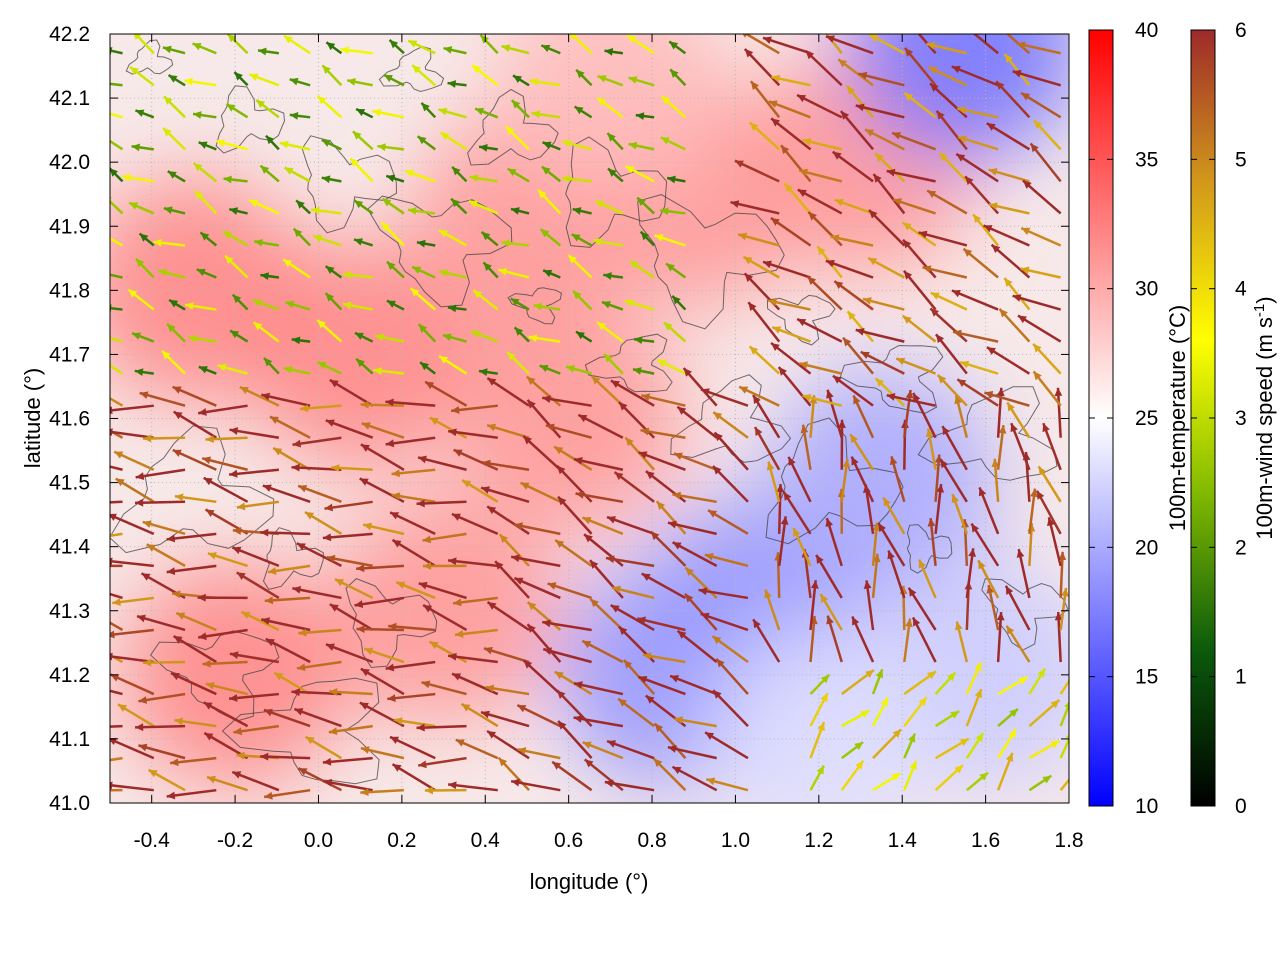  I want to click on temperature-colorbar-label: 100m-temperature (°C), so click(1177, 418).